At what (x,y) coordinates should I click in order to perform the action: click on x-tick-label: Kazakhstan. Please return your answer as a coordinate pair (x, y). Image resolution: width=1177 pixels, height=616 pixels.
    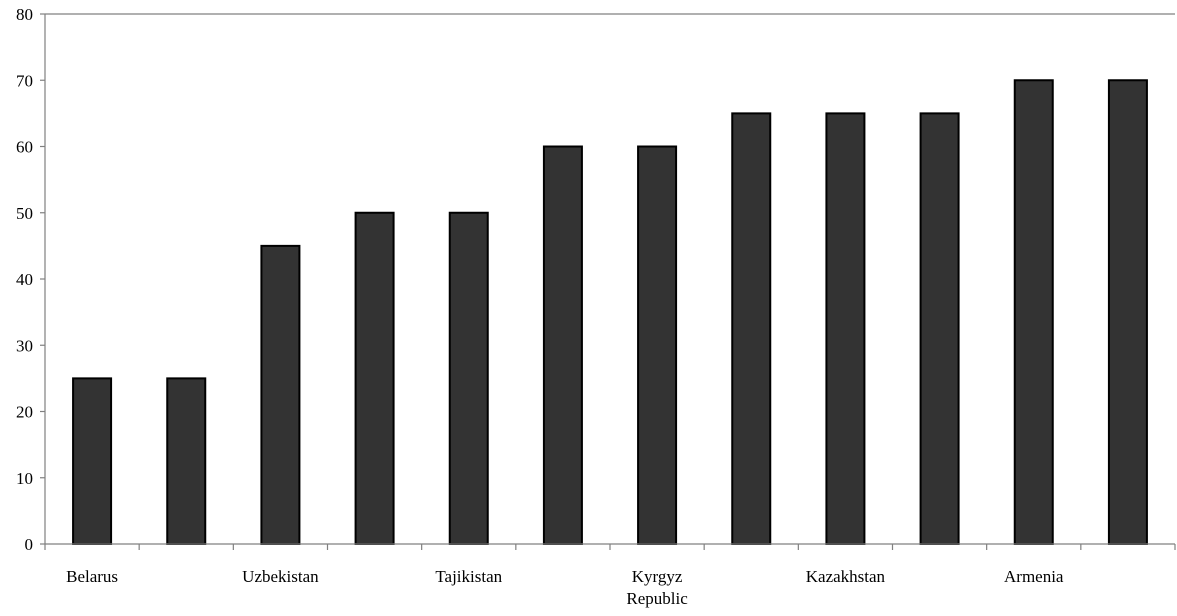
    Looking at the image, I should click on (846, 576).